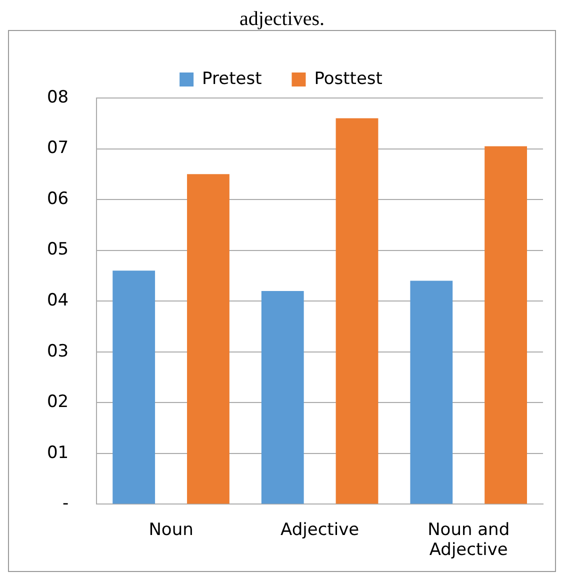 The width and height of the screenshot is (564, 581). What do you see at coordinates (232, 78) in the screenshot?
I see `legend-label: Pretest` at bounding box center [232, 78].